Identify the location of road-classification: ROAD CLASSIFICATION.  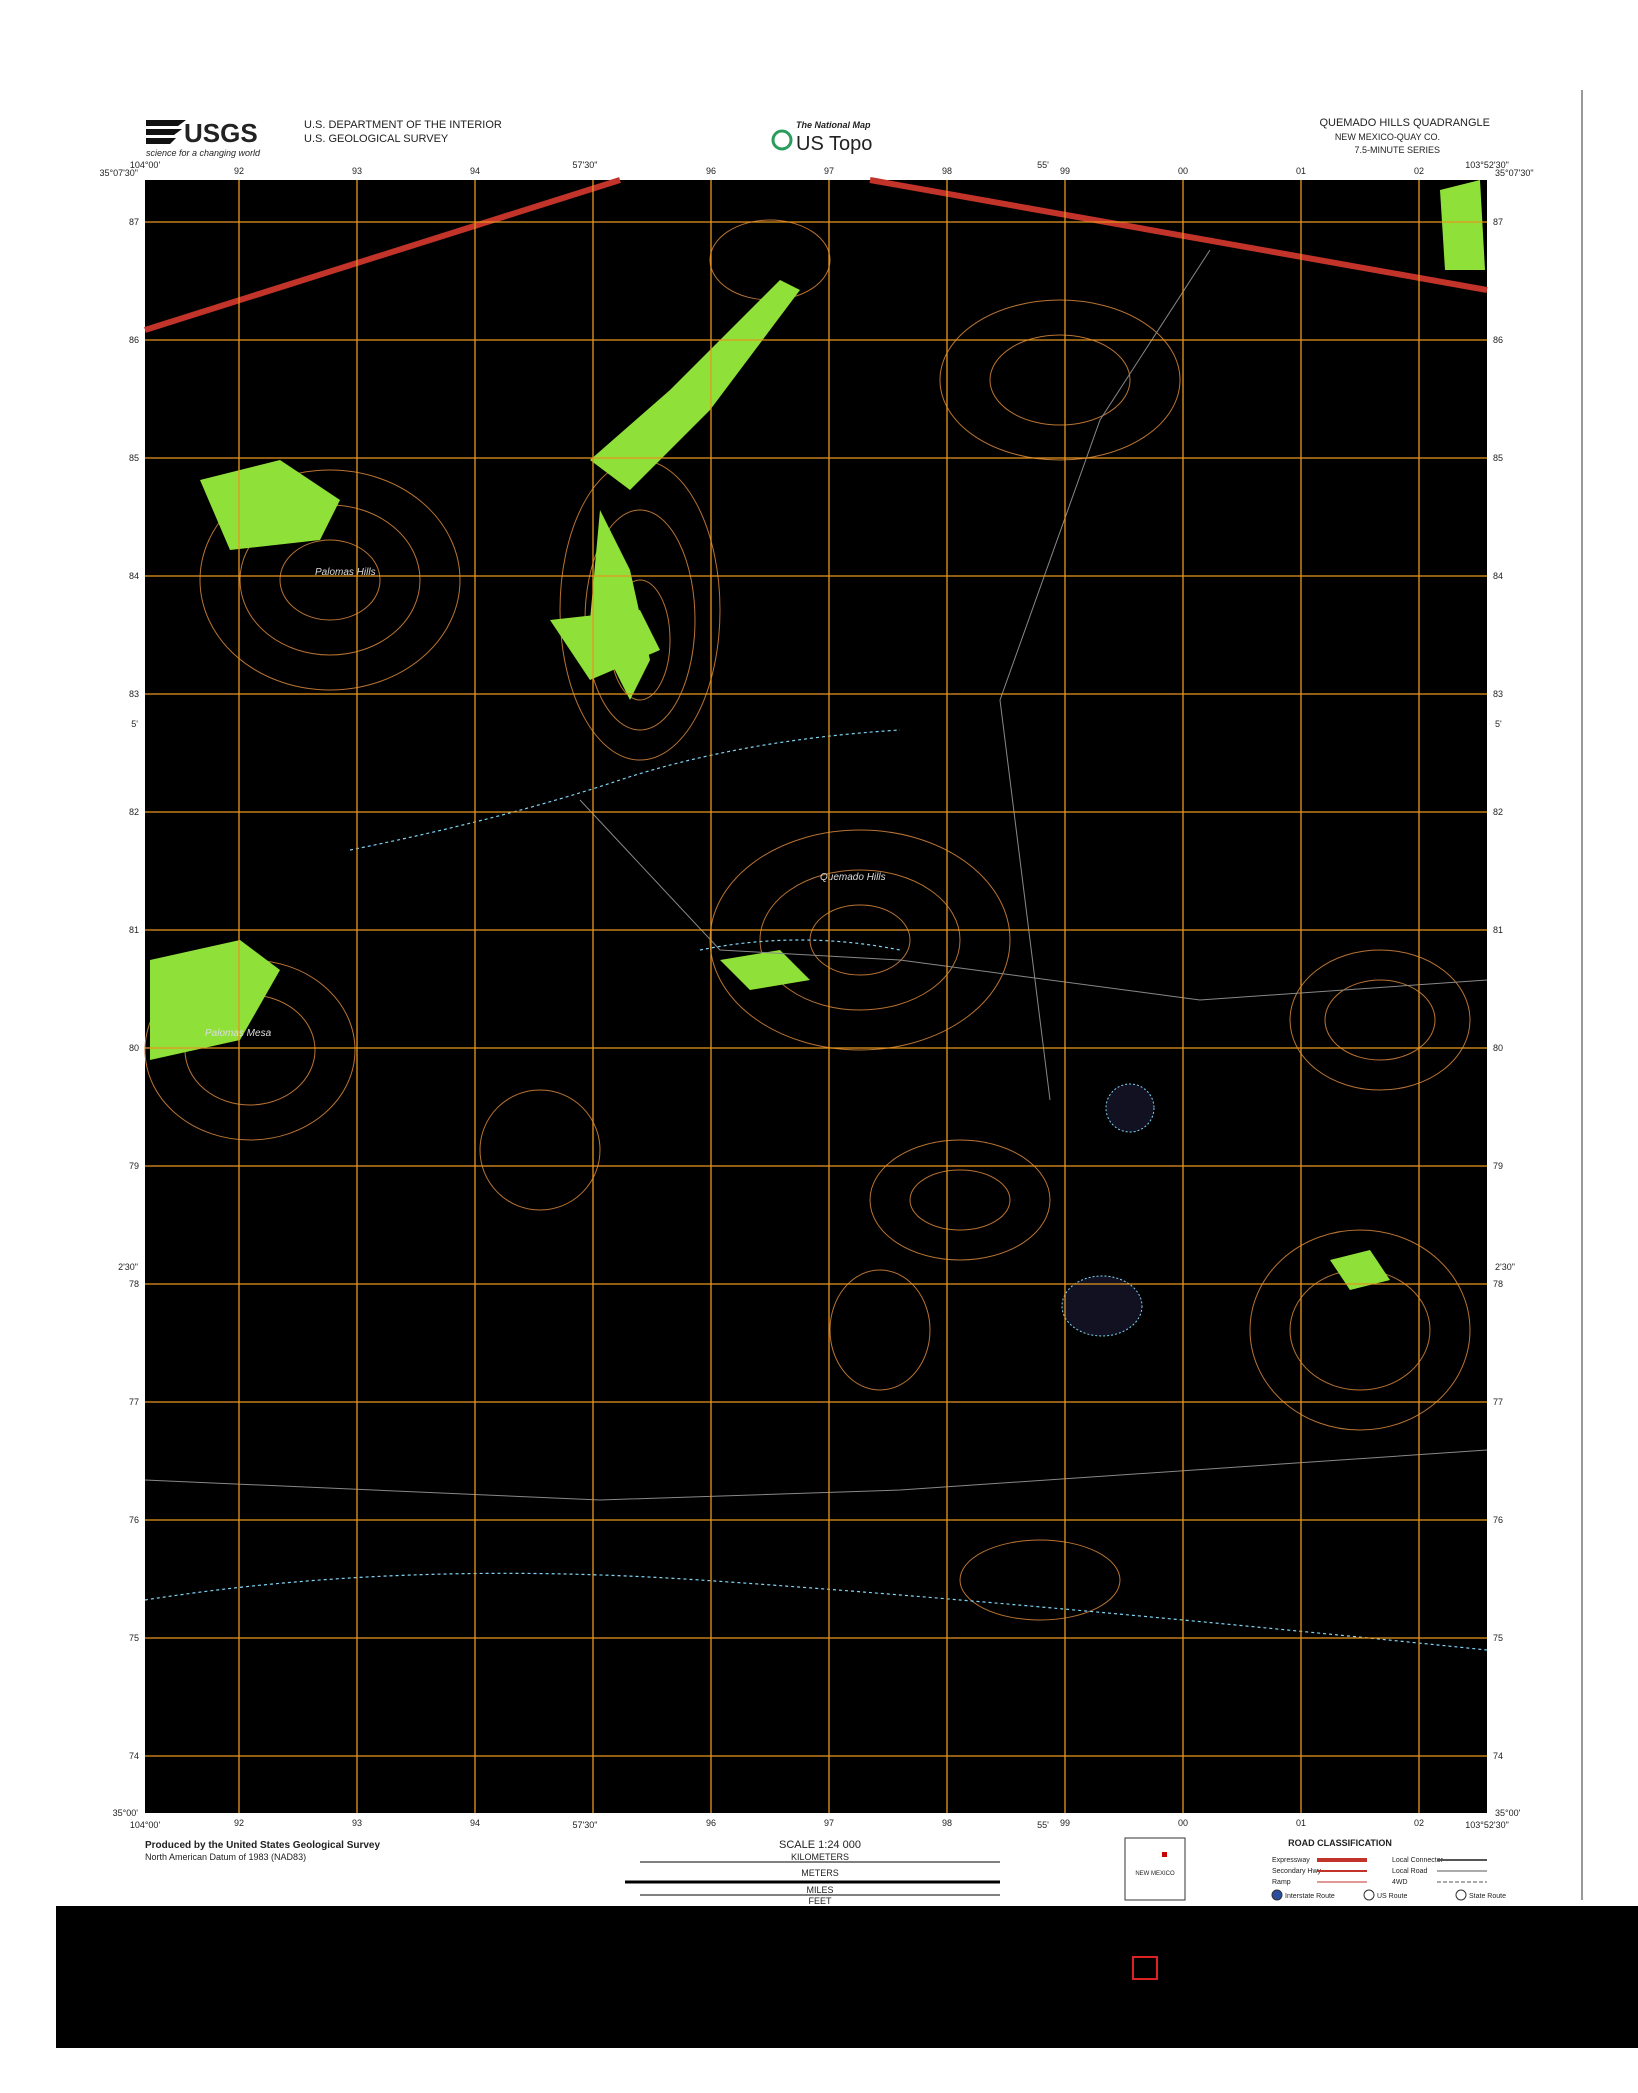
(1340, 1843).